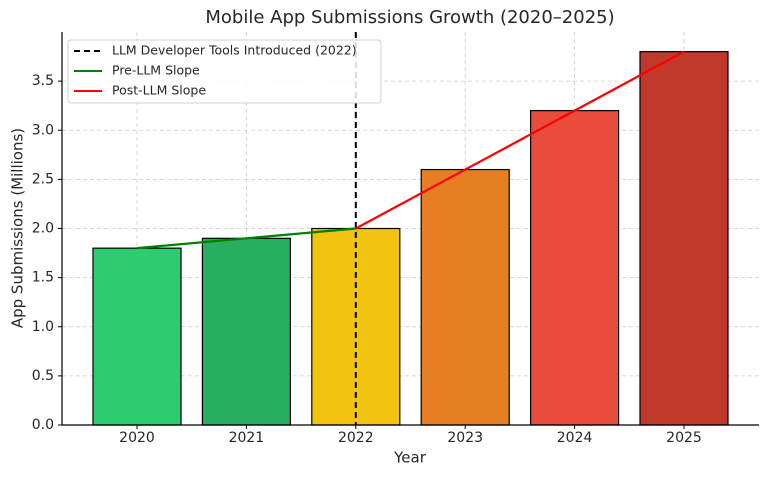 The height and width of the screenshot is (477, 769). What do you see at coordinates (43, 327) in the screenshot?
I see `y-tick-label: 1.0` at bounding box center [43, 327].